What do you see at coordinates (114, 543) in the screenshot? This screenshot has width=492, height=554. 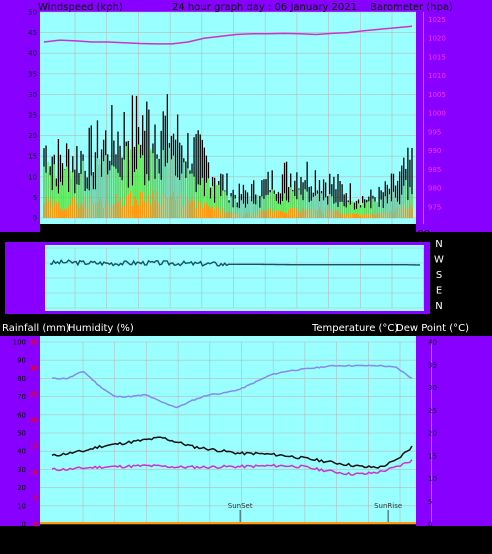 I see `bottom-x-tick-label: 13` at bounding box center [114, 543].